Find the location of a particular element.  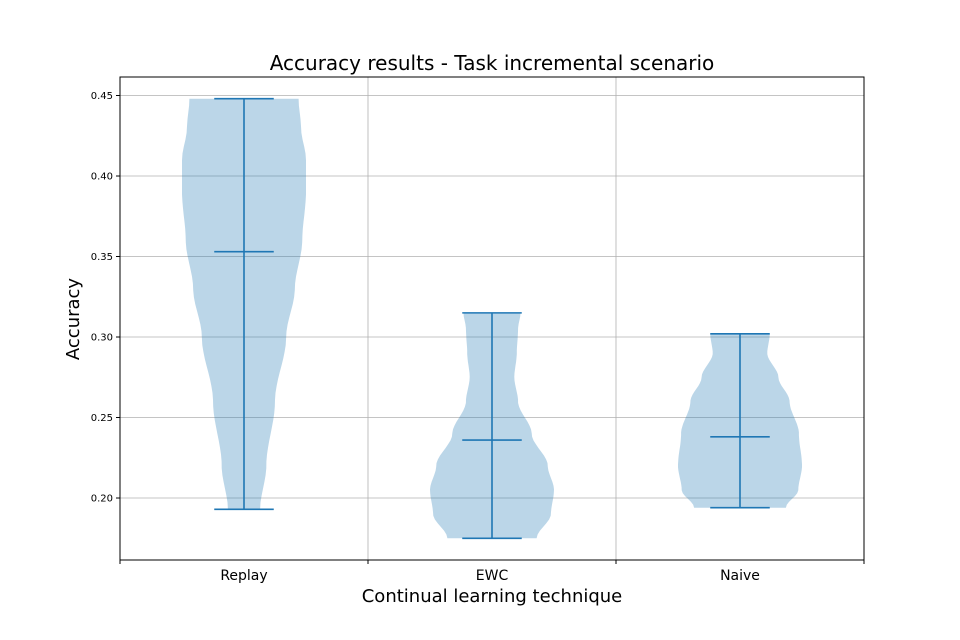

x-tick-label: Replay is located at coordinates (243, 576).